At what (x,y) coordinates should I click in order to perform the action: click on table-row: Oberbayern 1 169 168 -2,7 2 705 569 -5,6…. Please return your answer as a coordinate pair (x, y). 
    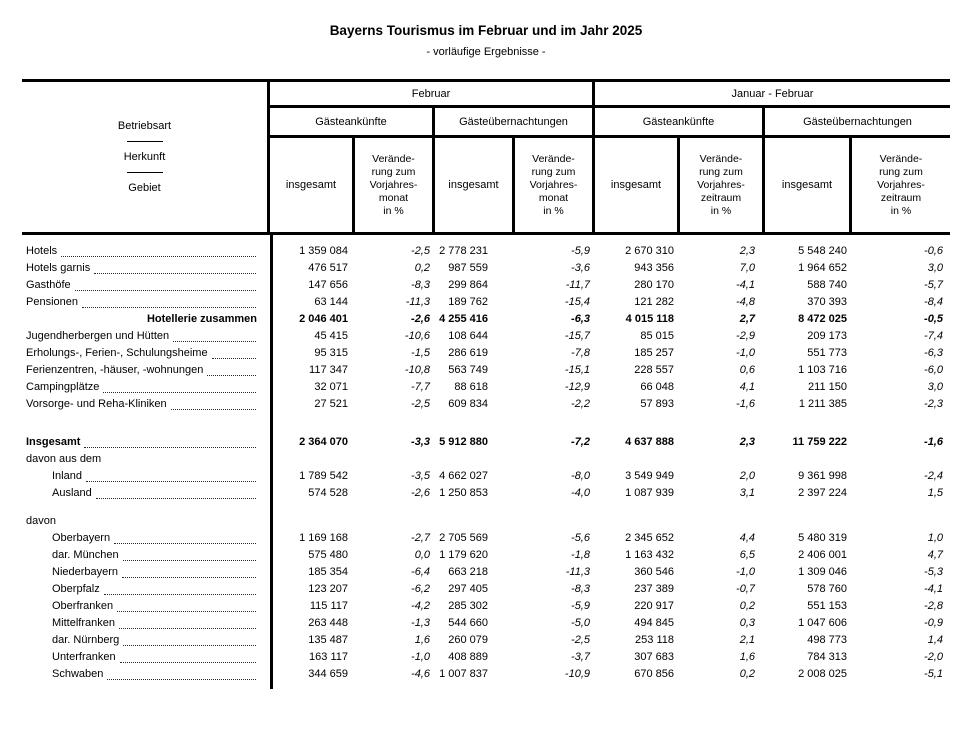
    Looking at the image, I should click on (486, 538).